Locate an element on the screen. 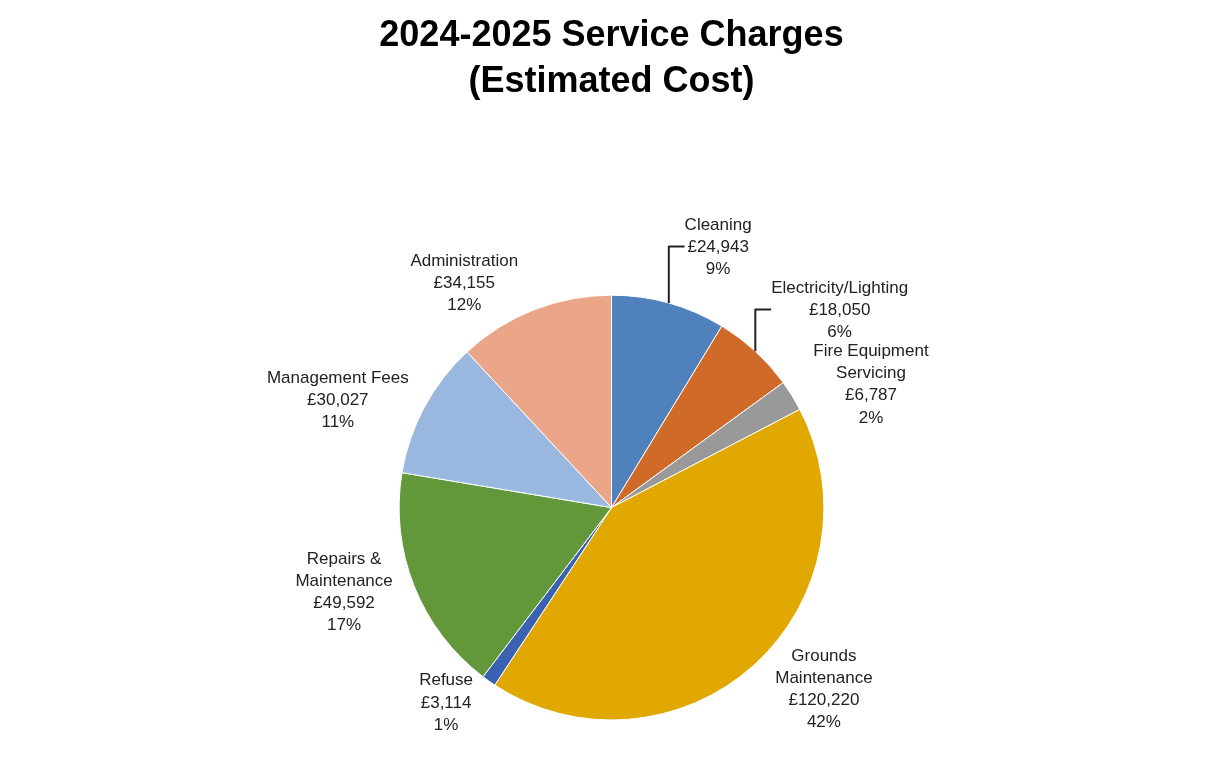 The image size is (1223, 760). data-label: £30,027 11% is located at coordinates (338, 411).